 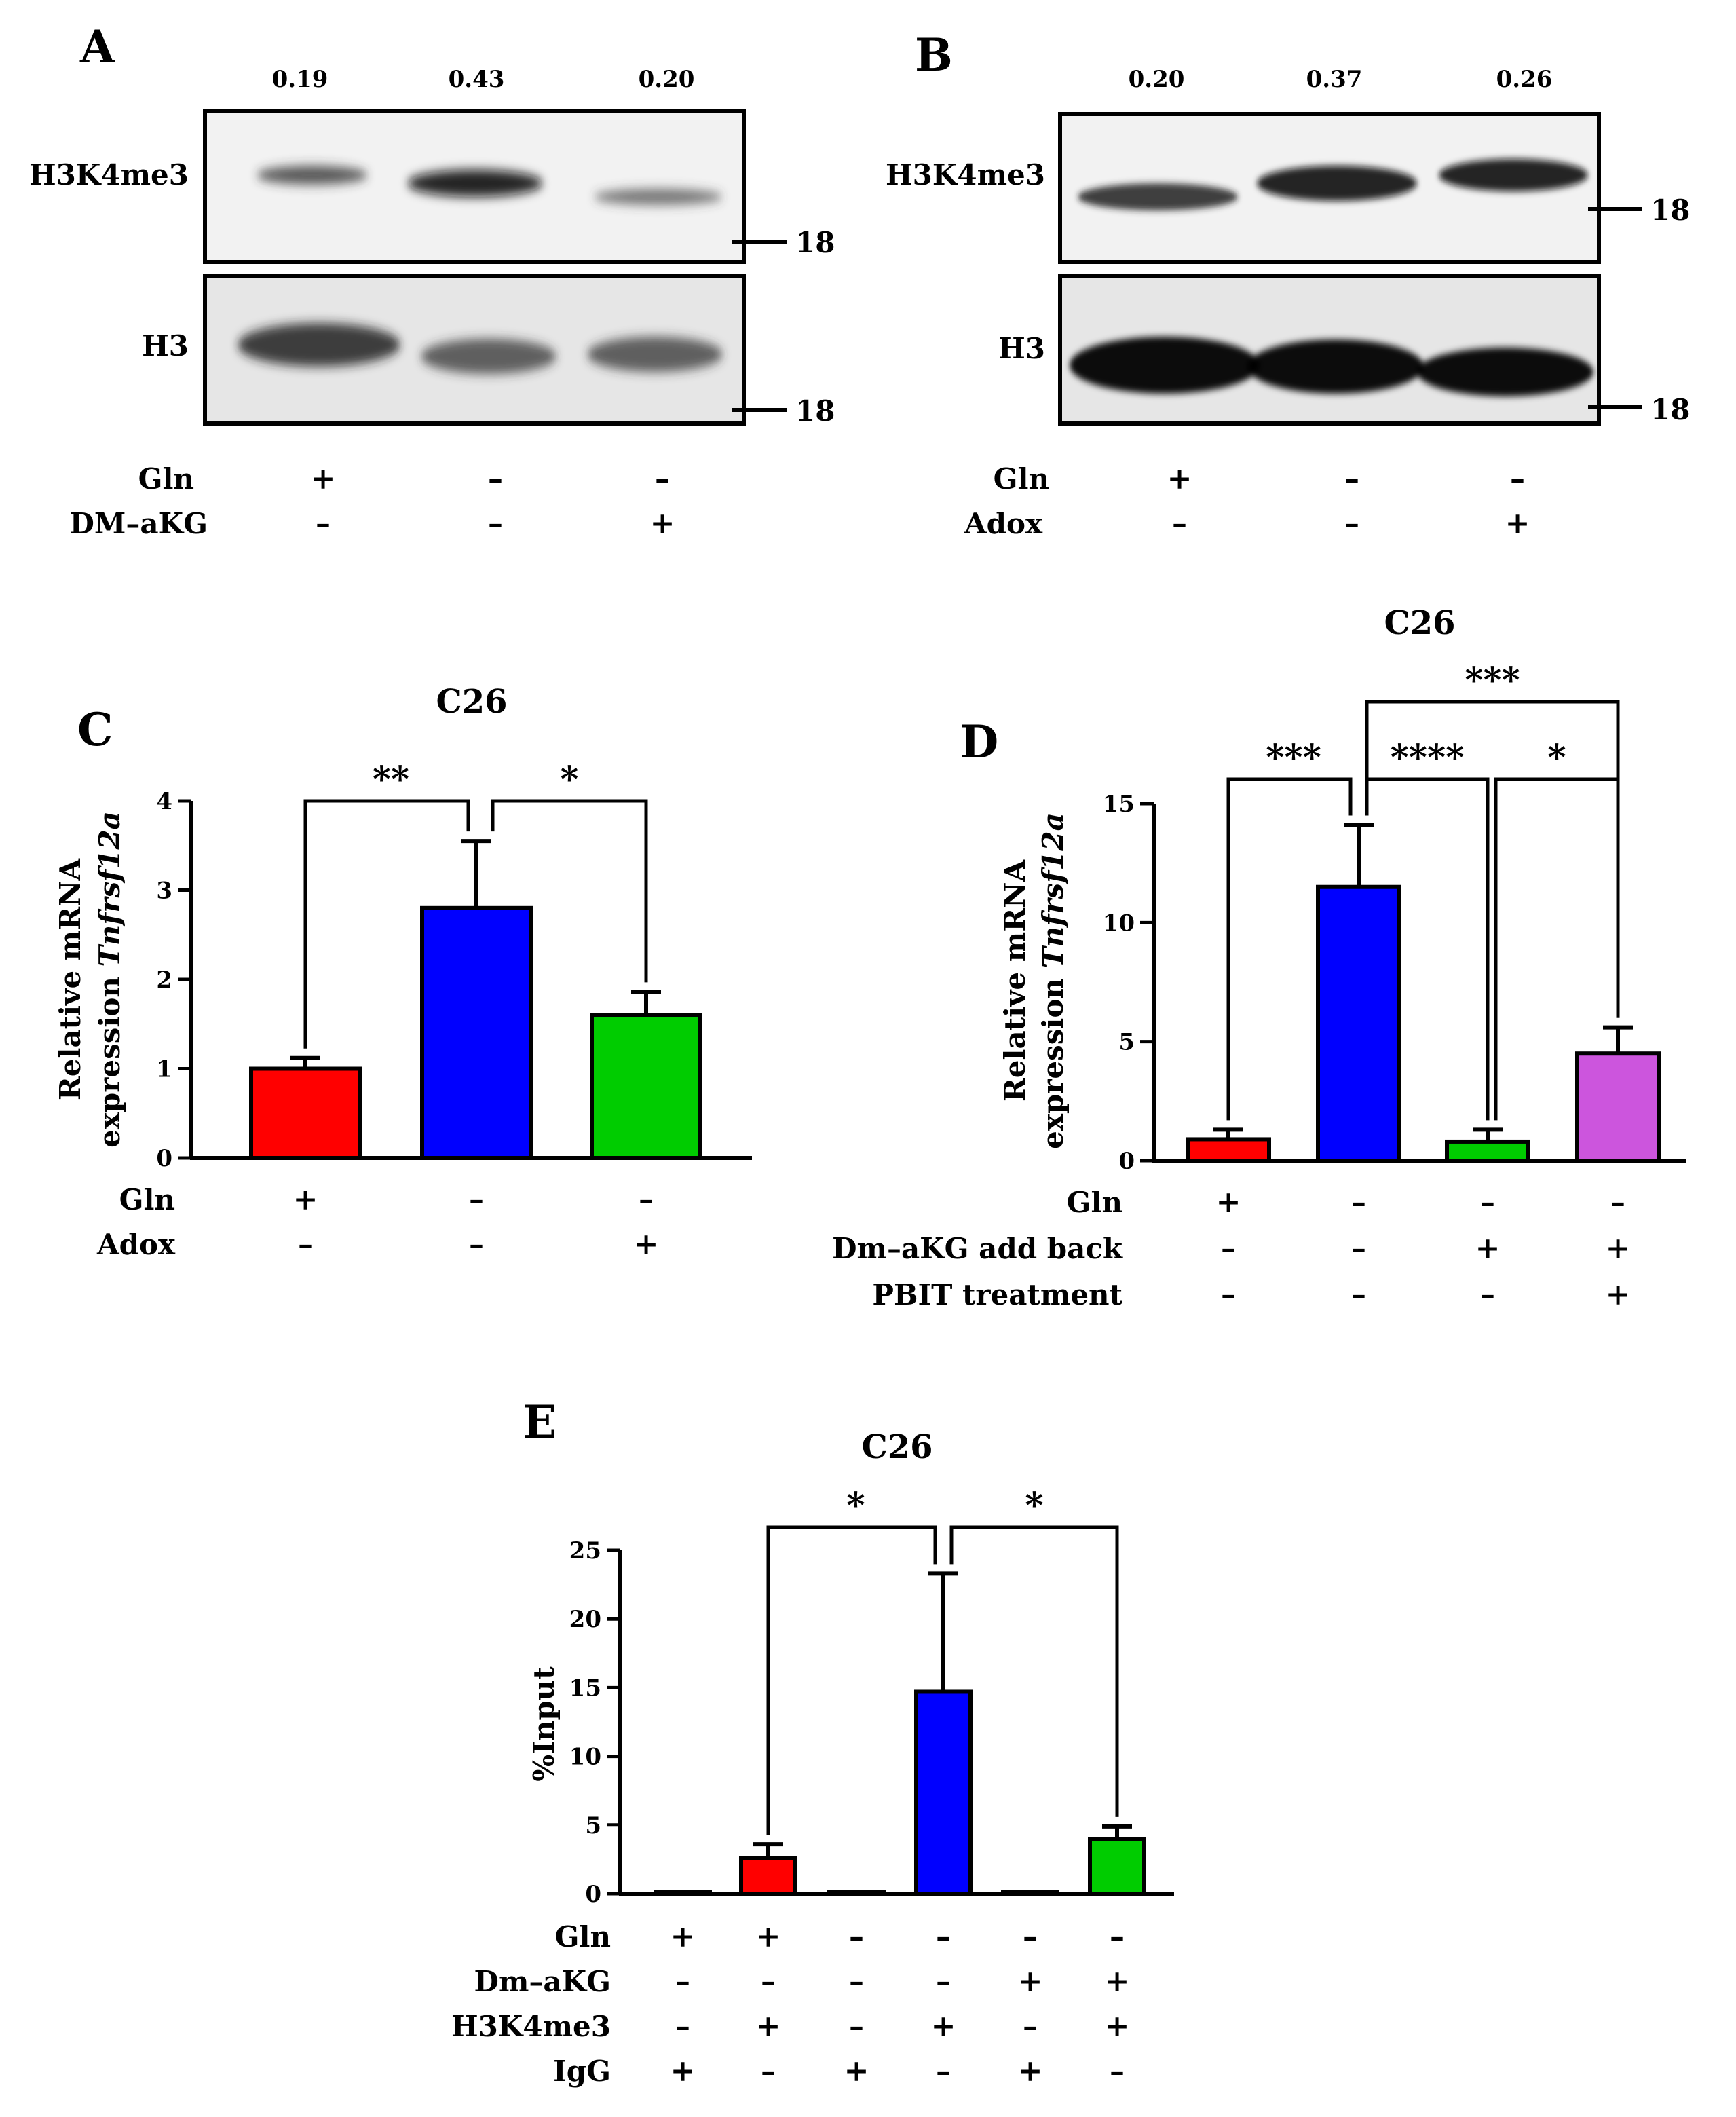 What do you see at coordinates (164, 801) in the screenshot?
I see `y-tick-label: 4` at bounding box center [164, 801].